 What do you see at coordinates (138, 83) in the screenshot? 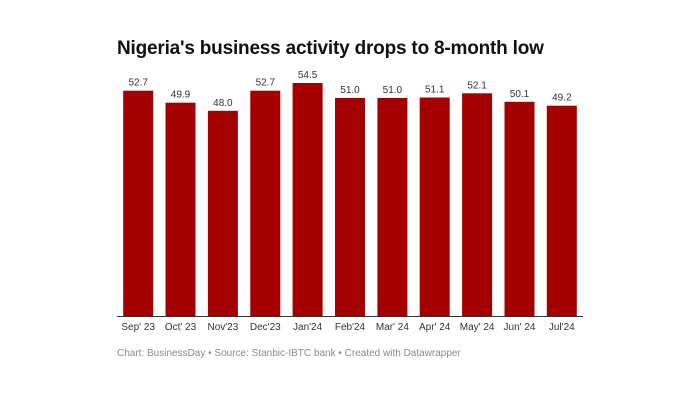
I see `value-label-0: 52.7` at bounding box center [138, 83].